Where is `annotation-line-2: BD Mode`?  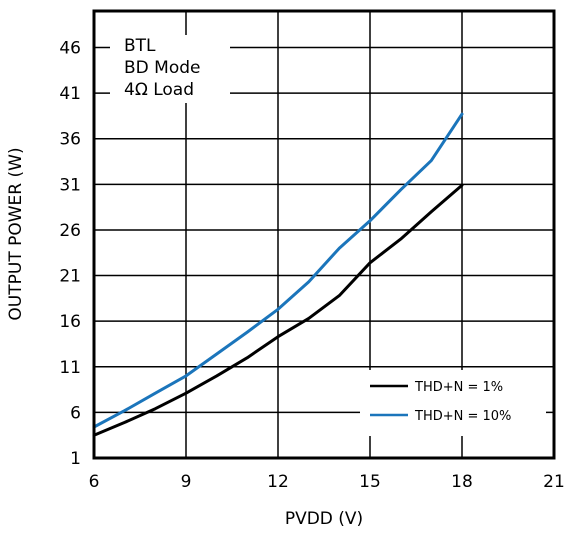 annotation-line-2: BD Mode is located at coordinates (162, 68).